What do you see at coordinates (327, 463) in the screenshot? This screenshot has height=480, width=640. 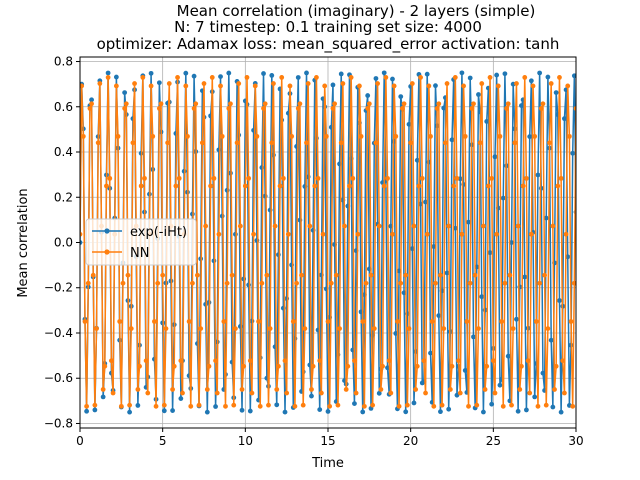 I see `x-axis-label: Time` at bounding box center [327, 463].